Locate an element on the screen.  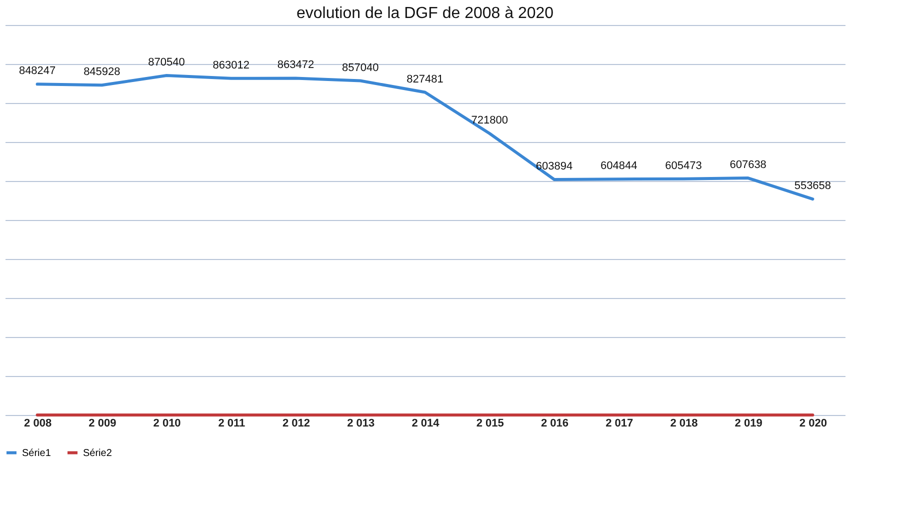
data-label: 857040 is located at coordinates (360, 68).